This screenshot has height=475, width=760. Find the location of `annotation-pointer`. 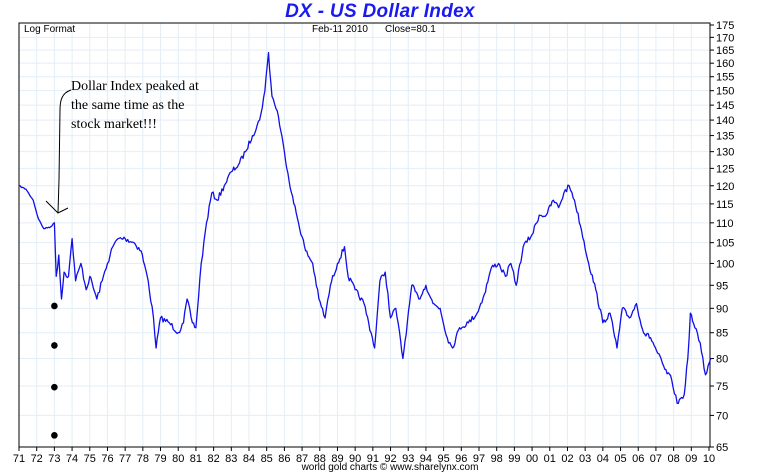

annotation-pointer is located at coordinates (58, 151).